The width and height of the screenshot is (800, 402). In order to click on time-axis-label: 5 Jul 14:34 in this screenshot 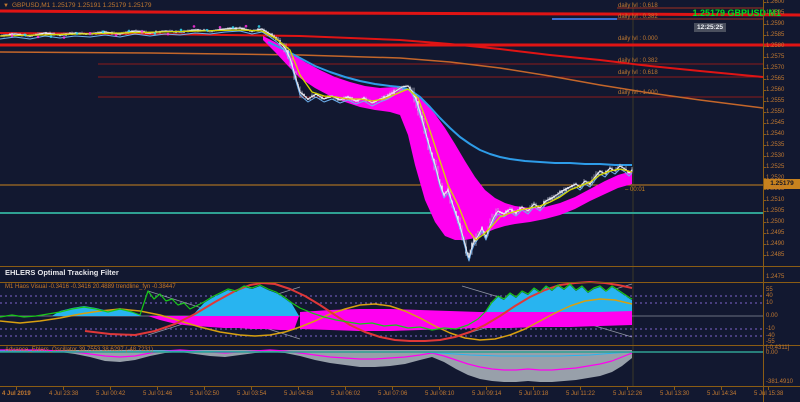, I will do `click(722, 394)`.